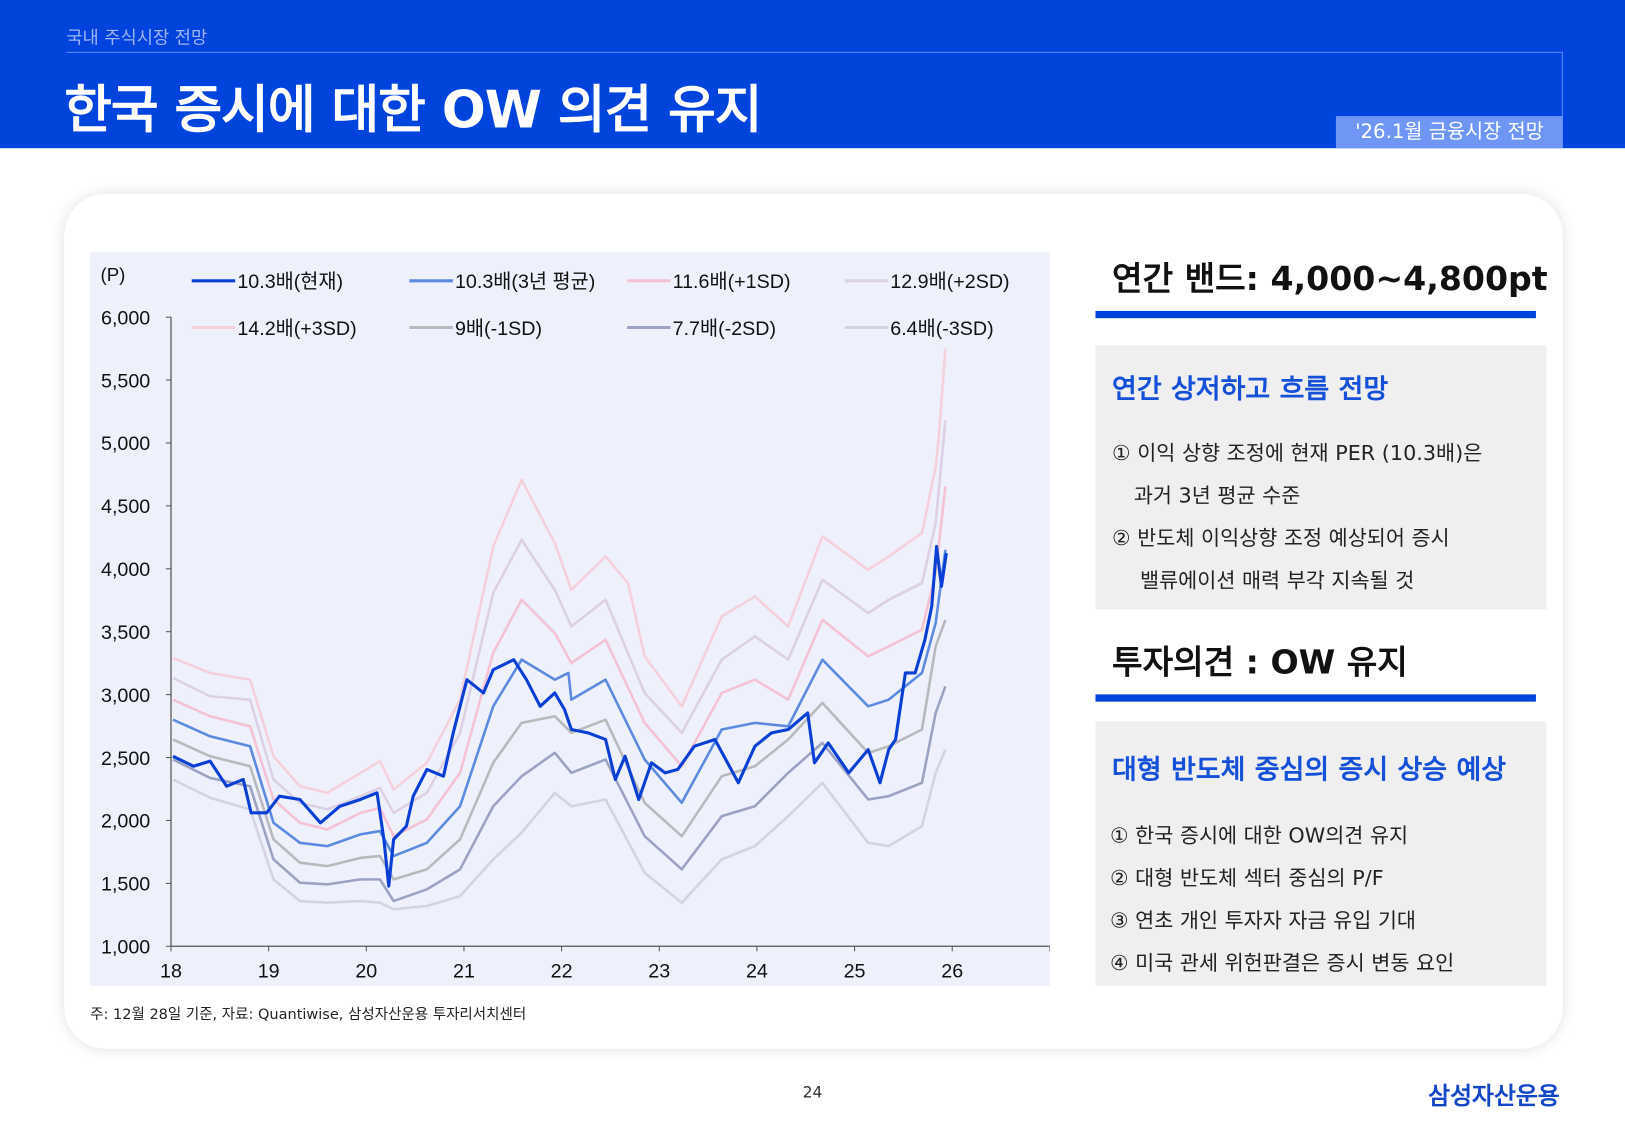 The height and width of the screenshot is (1126, 1625). Describe the element at coordinates (1250, 390) in the screenshot. I see `outlook-heading: 연간 상저하고 흐름 전망` at that location.